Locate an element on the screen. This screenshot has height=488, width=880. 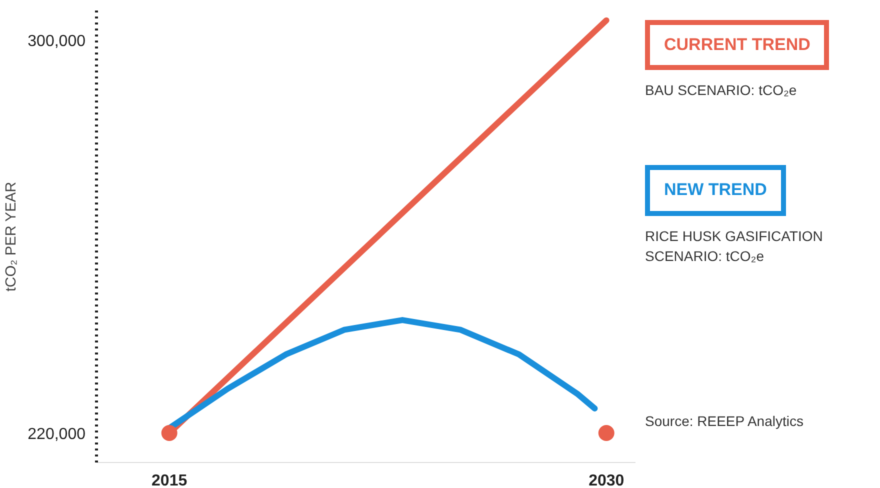
x-tick-label: 2030 is located at coordinates (606, 480).